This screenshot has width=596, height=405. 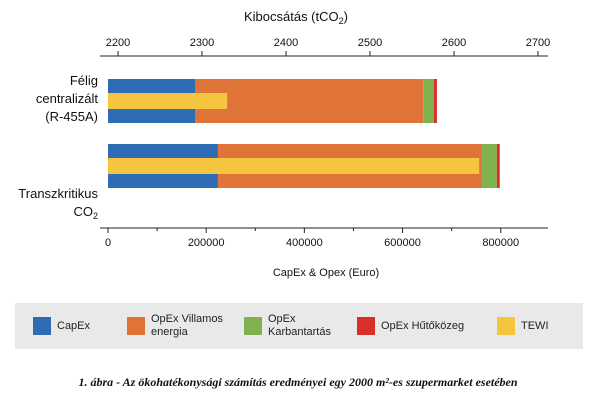 What do you see at coordinates (296, 17) in the screenshot?
I see `top-axis-title: Kibocsátás (tCO2)` at bounding box center [296, 17].